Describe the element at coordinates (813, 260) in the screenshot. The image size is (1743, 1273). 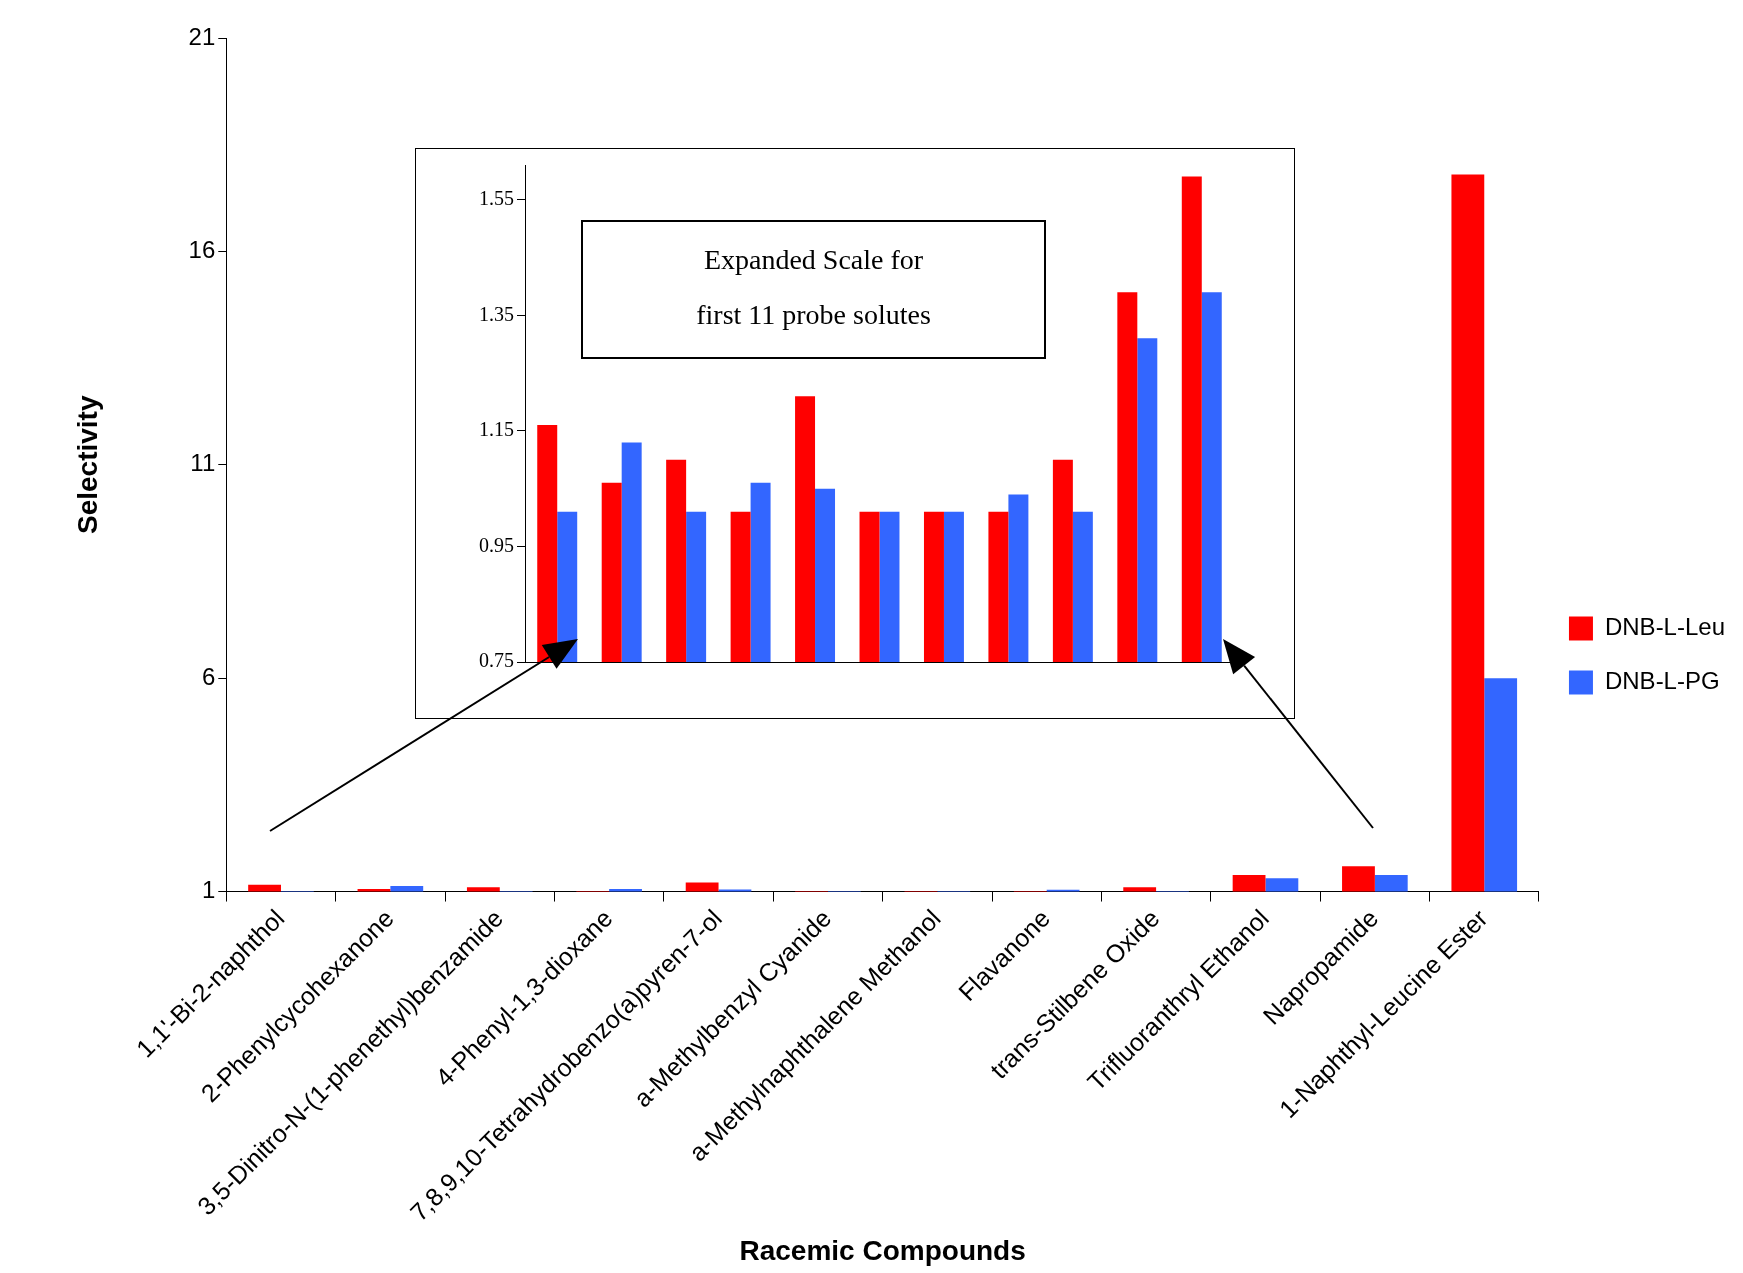
I see `annotation: Expanded Scale for` at that location.